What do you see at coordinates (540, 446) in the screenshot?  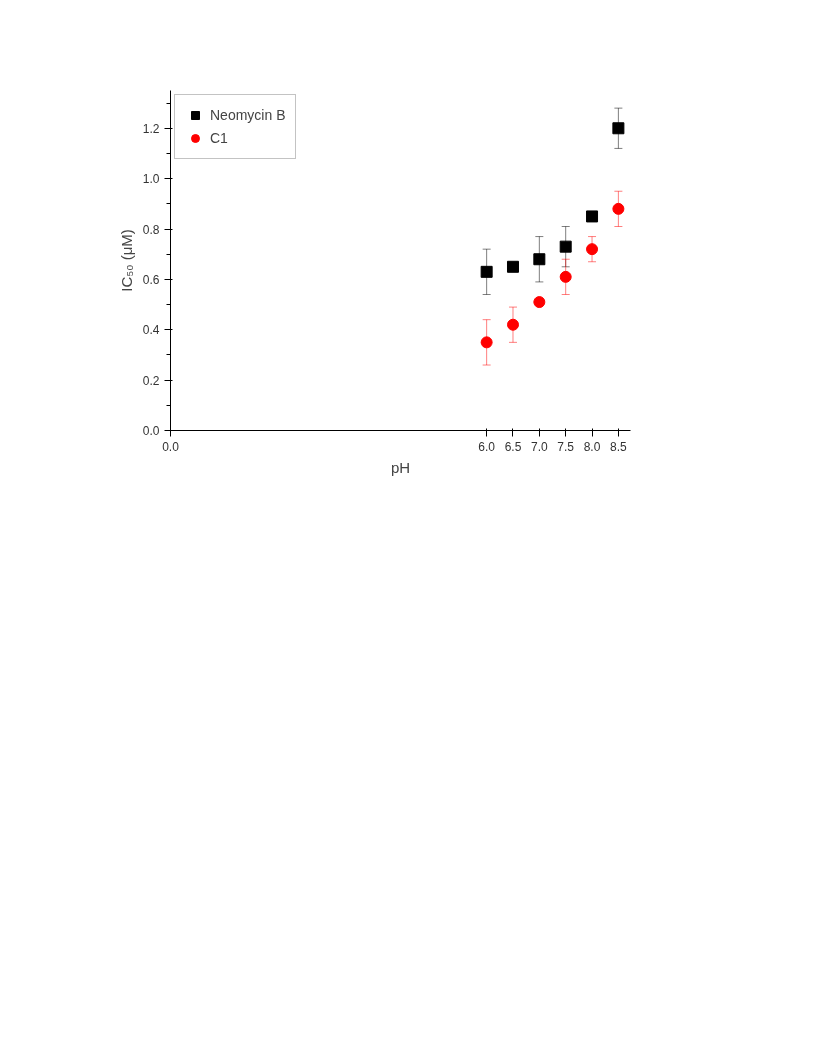 I see `x-tick-label: 7.0` at bounding box center [540, 446].